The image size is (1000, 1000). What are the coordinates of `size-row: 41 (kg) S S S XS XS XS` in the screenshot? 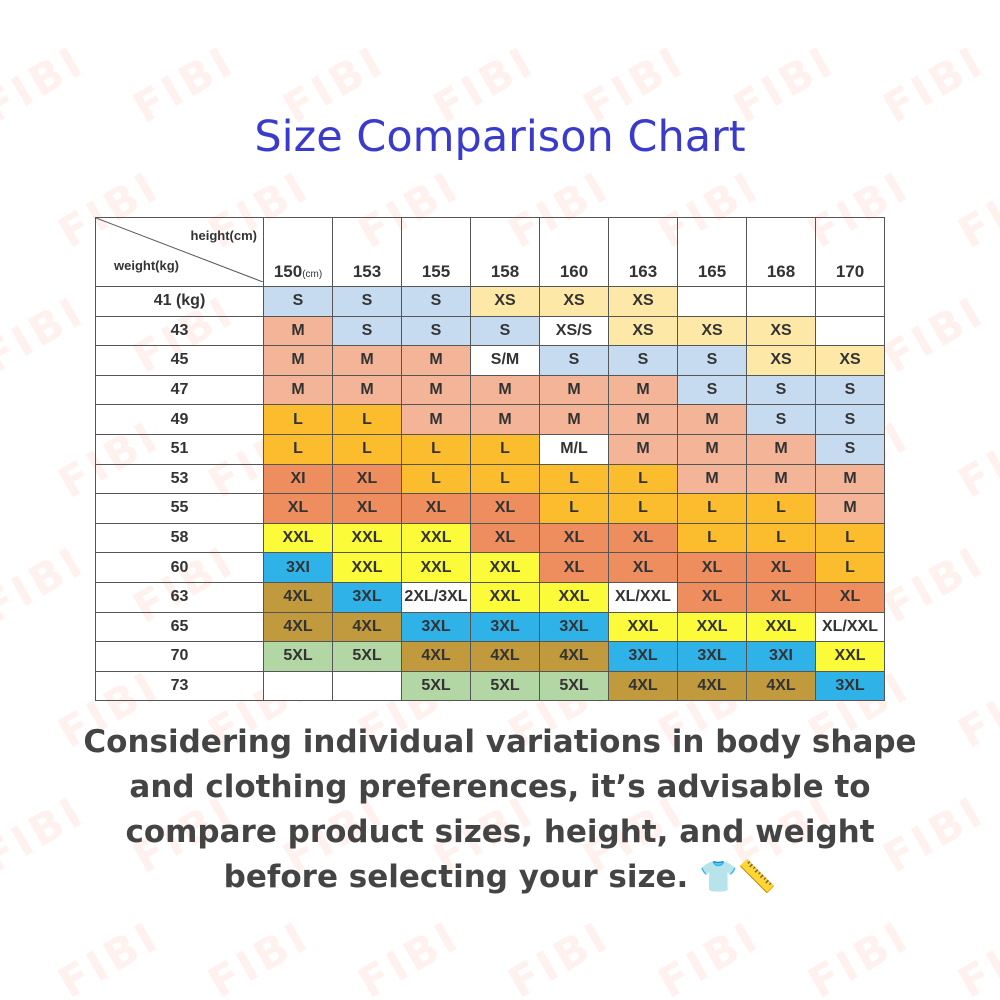 It's located at (490, 301).